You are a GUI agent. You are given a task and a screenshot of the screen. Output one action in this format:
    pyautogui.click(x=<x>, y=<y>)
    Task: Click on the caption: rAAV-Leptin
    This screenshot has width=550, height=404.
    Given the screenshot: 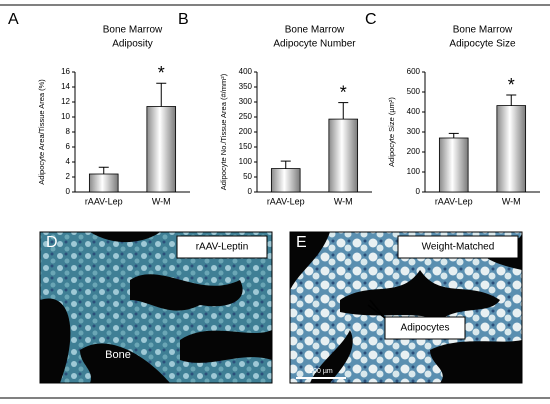 What is the action you would take?
    pyautogui.click(x=222, y=247)
    